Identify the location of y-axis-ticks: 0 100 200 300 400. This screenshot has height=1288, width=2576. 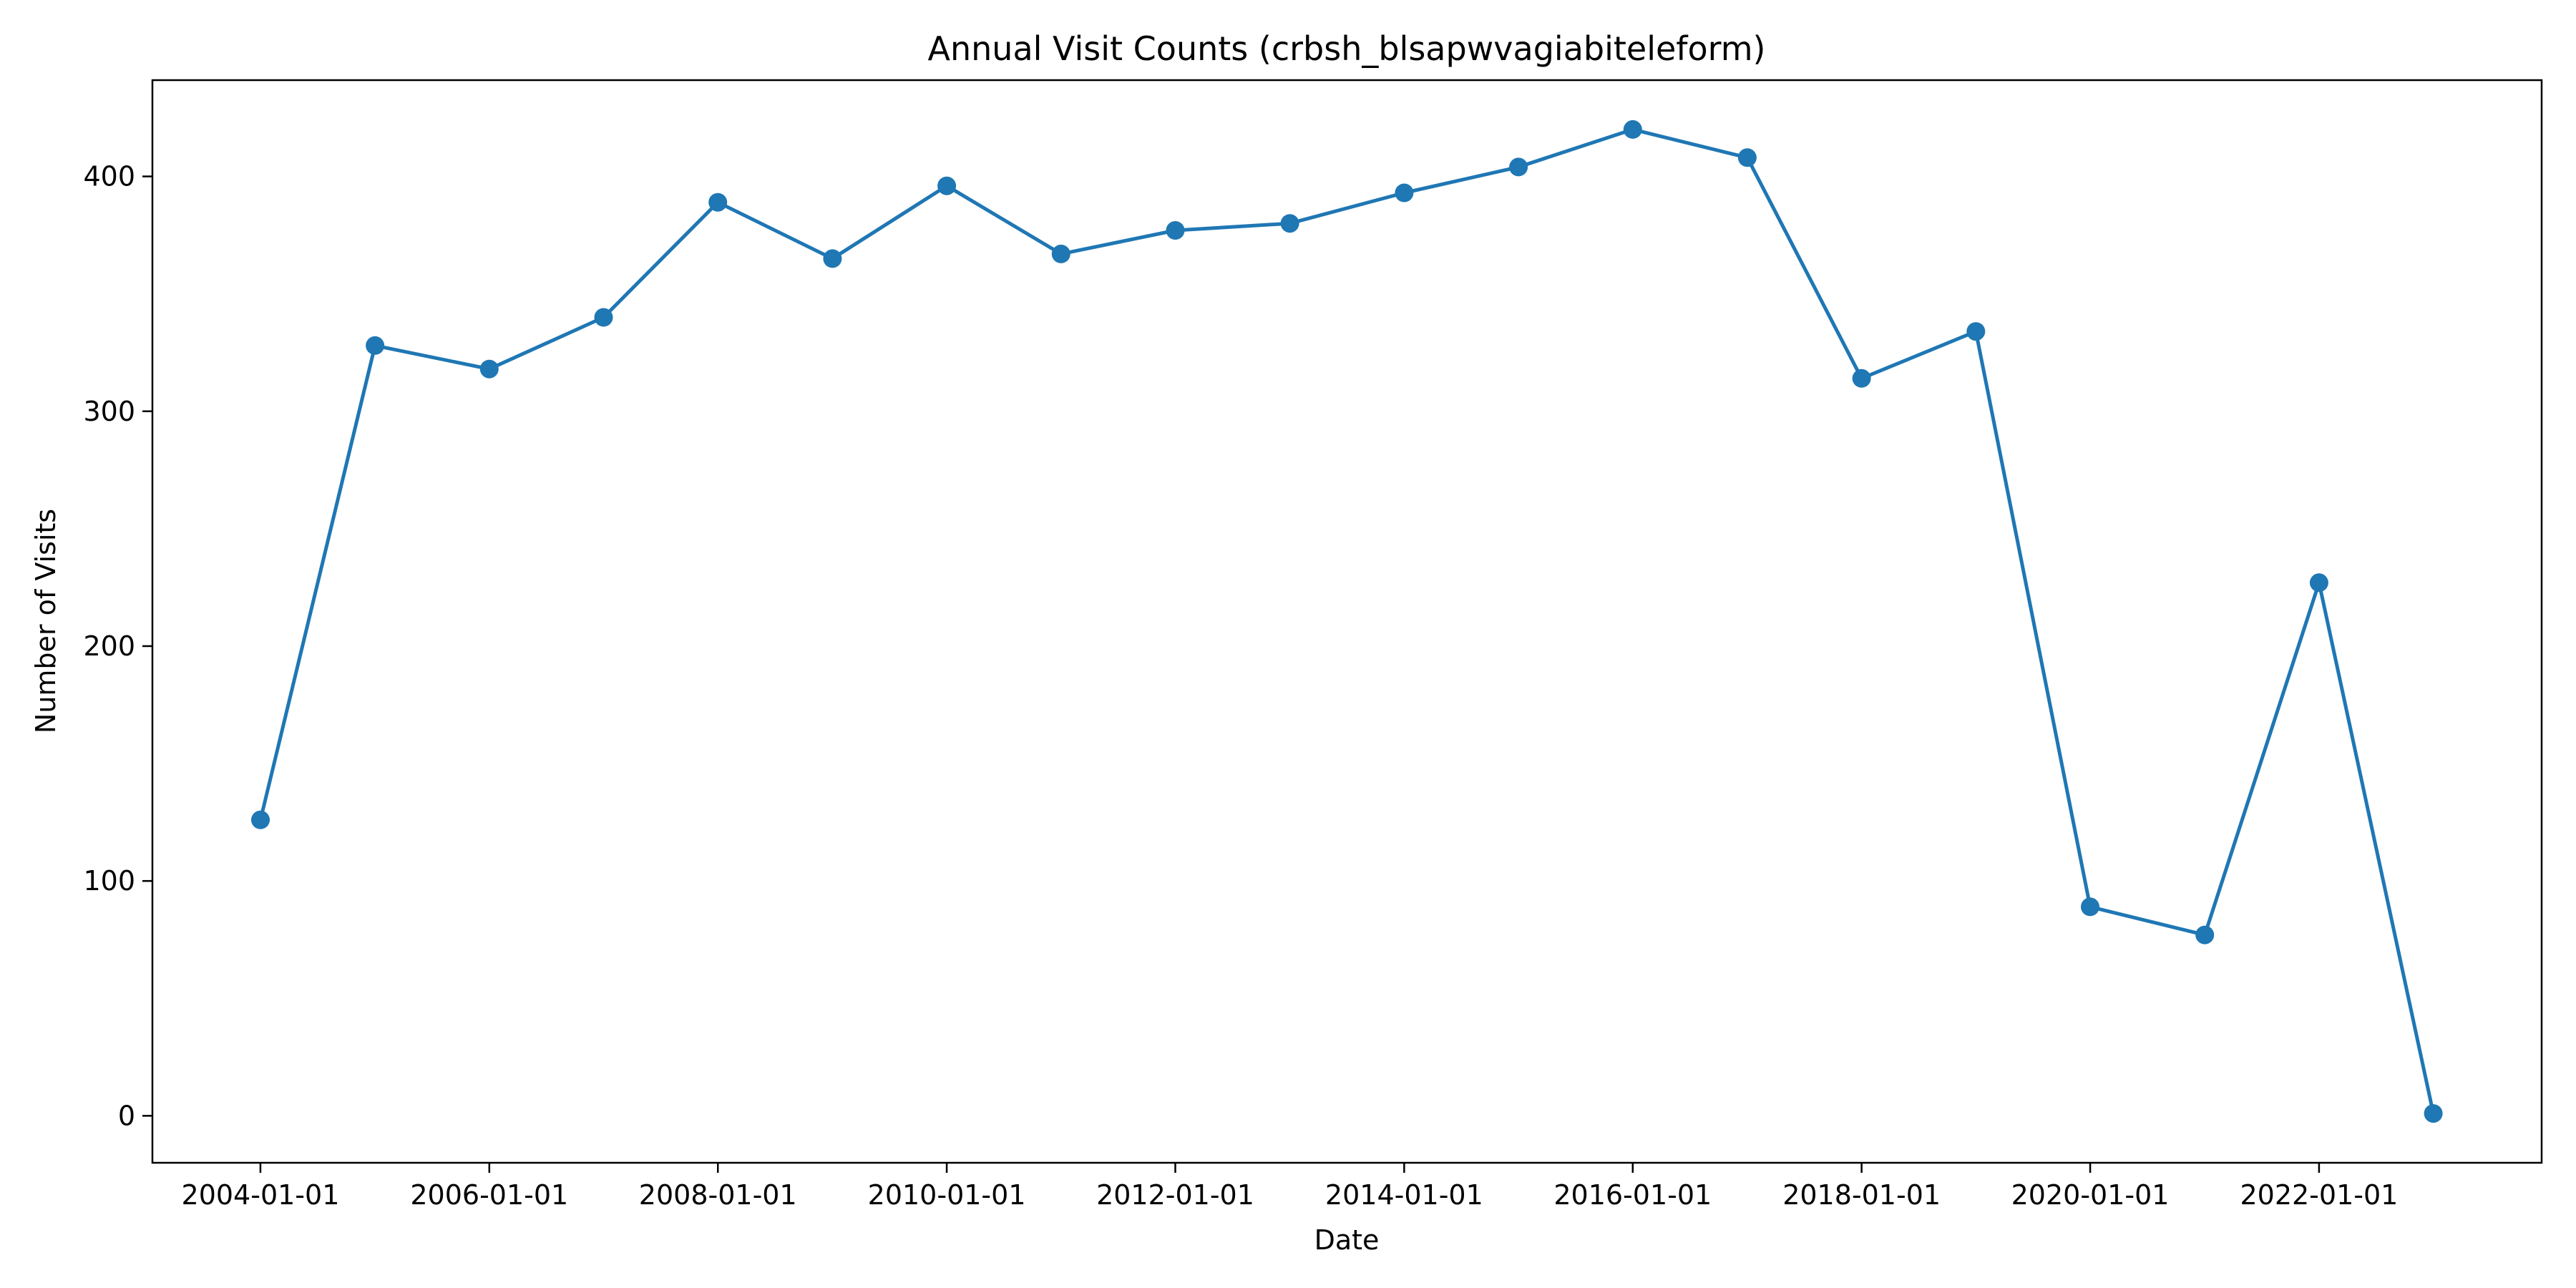
(117, 646).